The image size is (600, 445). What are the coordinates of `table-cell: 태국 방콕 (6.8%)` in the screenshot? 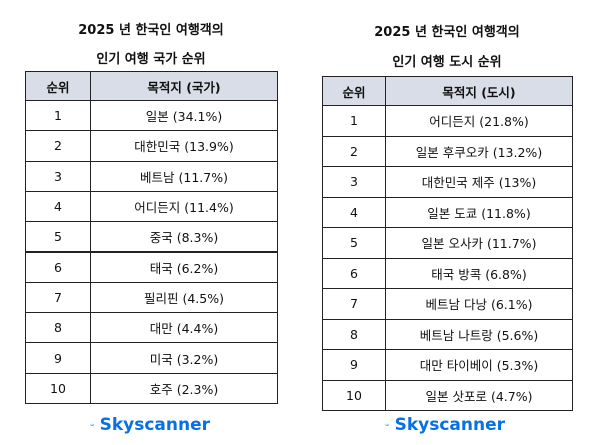 It's located at (479, 273).